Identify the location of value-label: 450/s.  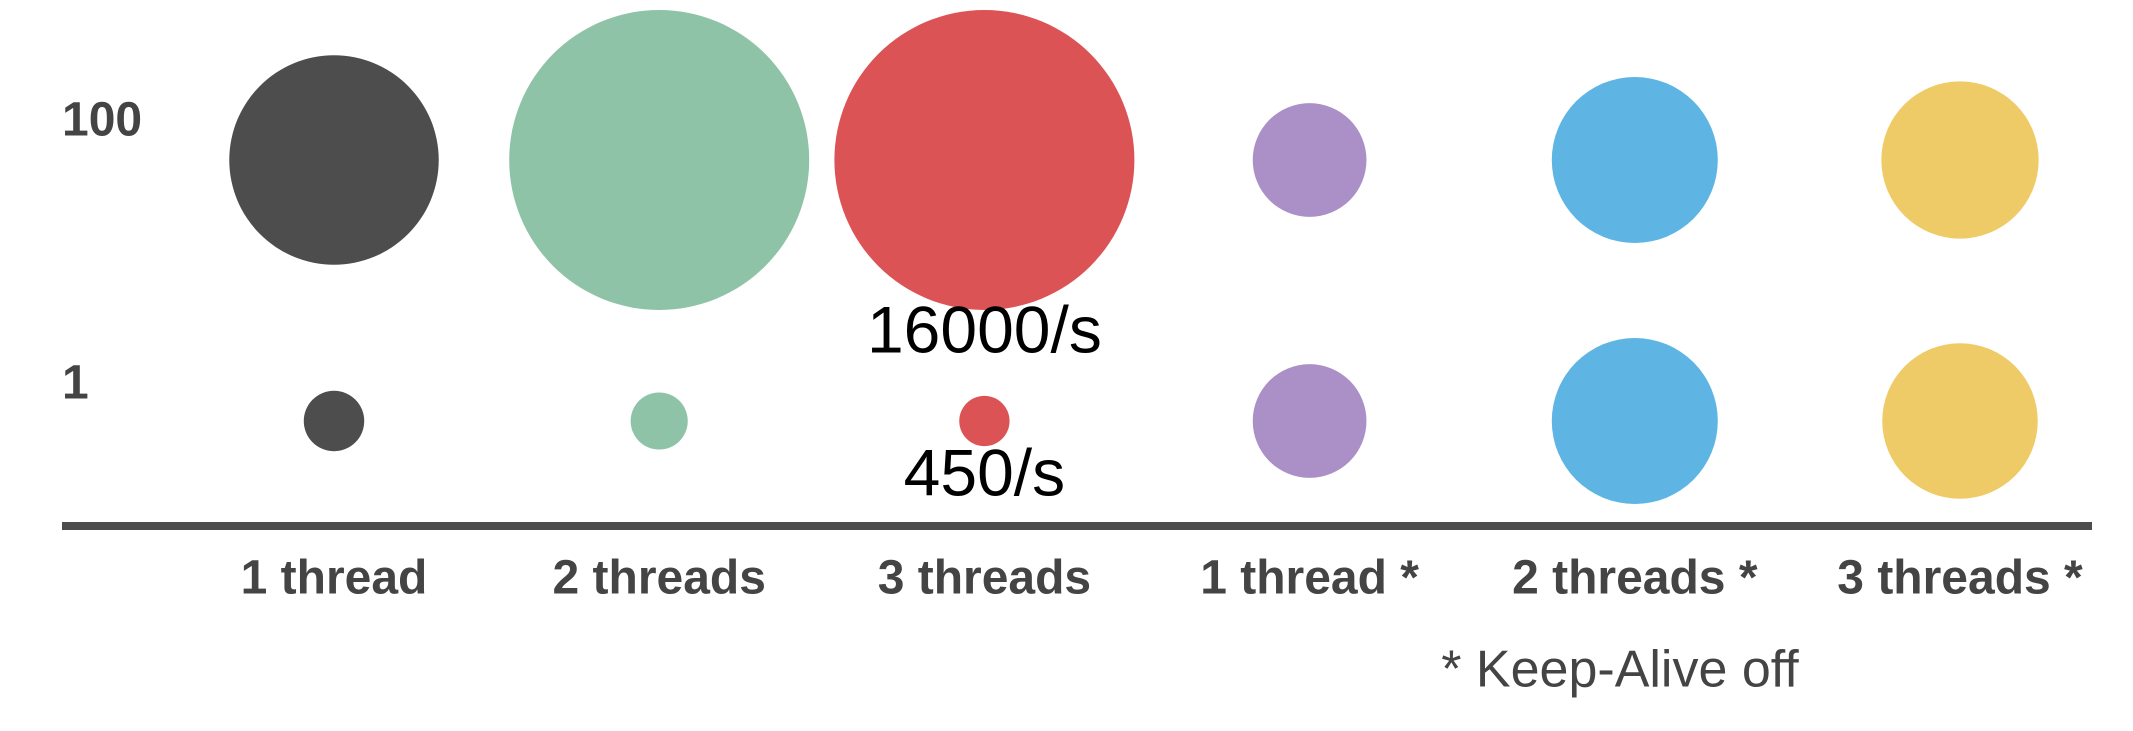
(984, 472).